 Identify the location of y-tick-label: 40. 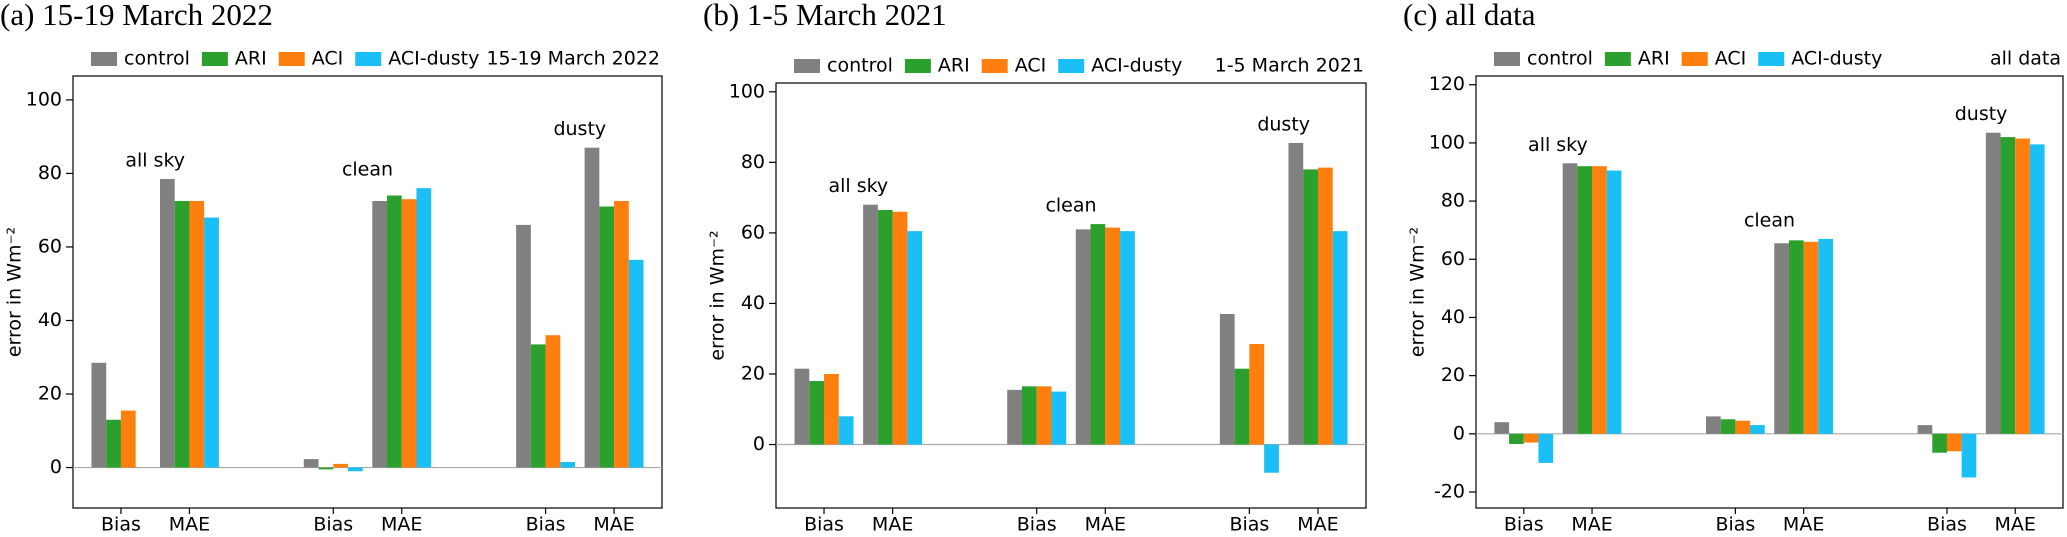
(1453, 317).